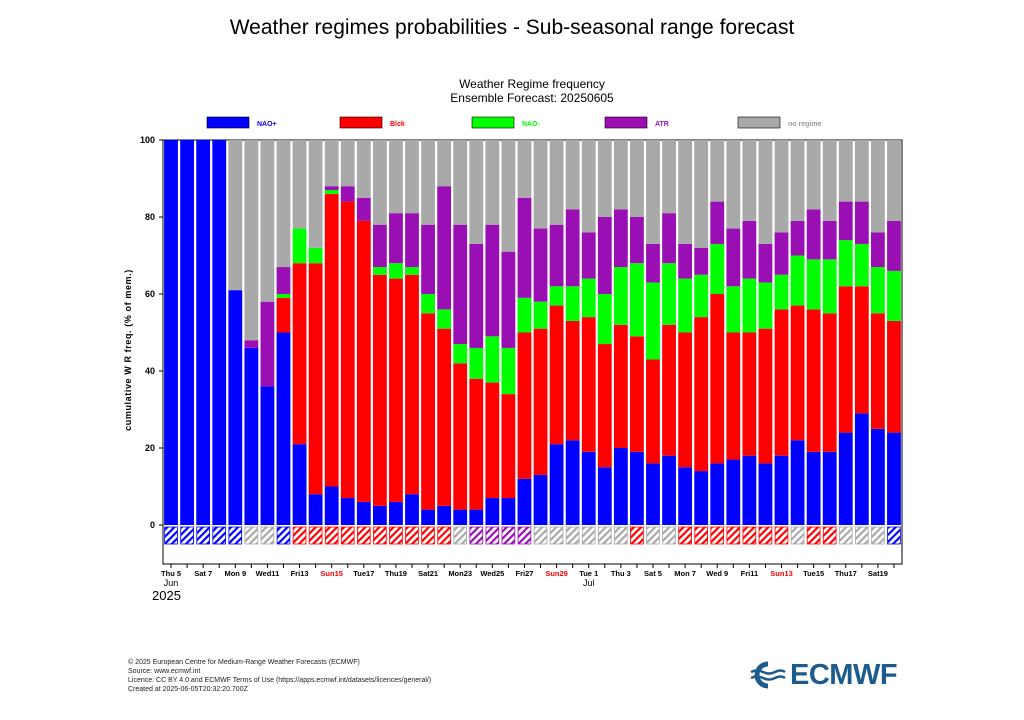  I want to click on x-tick-label-16: Sat21, so click(428, 573).